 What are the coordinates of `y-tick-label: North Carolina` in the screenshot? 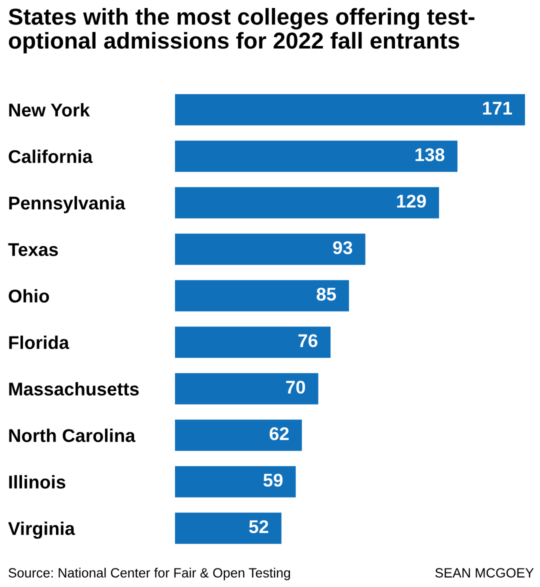 It's located at (72, 435).